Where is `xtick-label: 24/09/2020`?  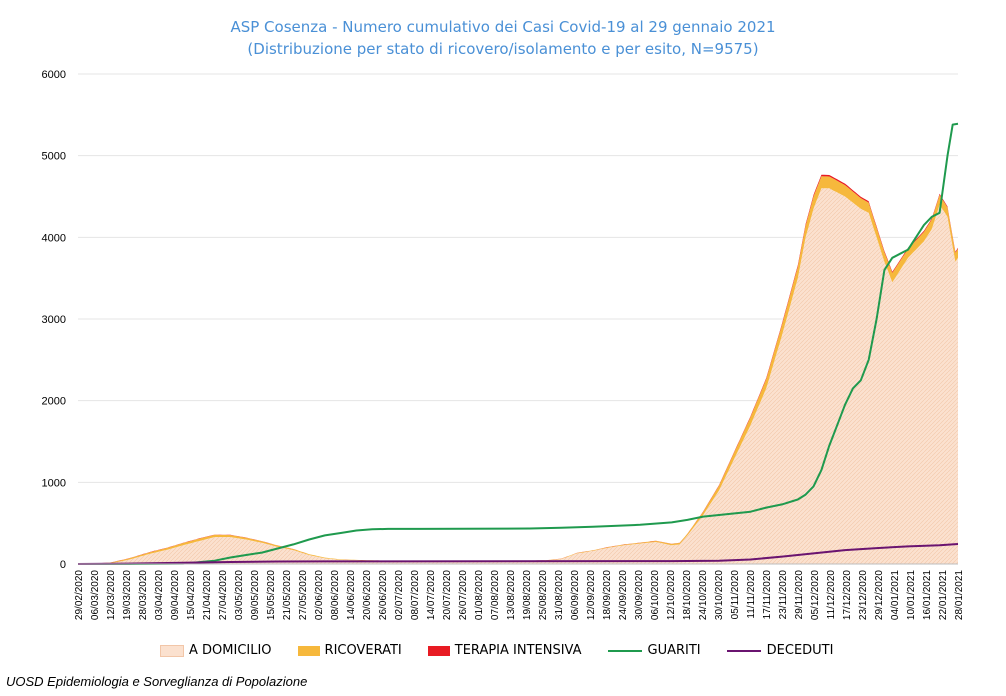
xtick-label: 24/09/2020 is located at coordinates (623, 595).